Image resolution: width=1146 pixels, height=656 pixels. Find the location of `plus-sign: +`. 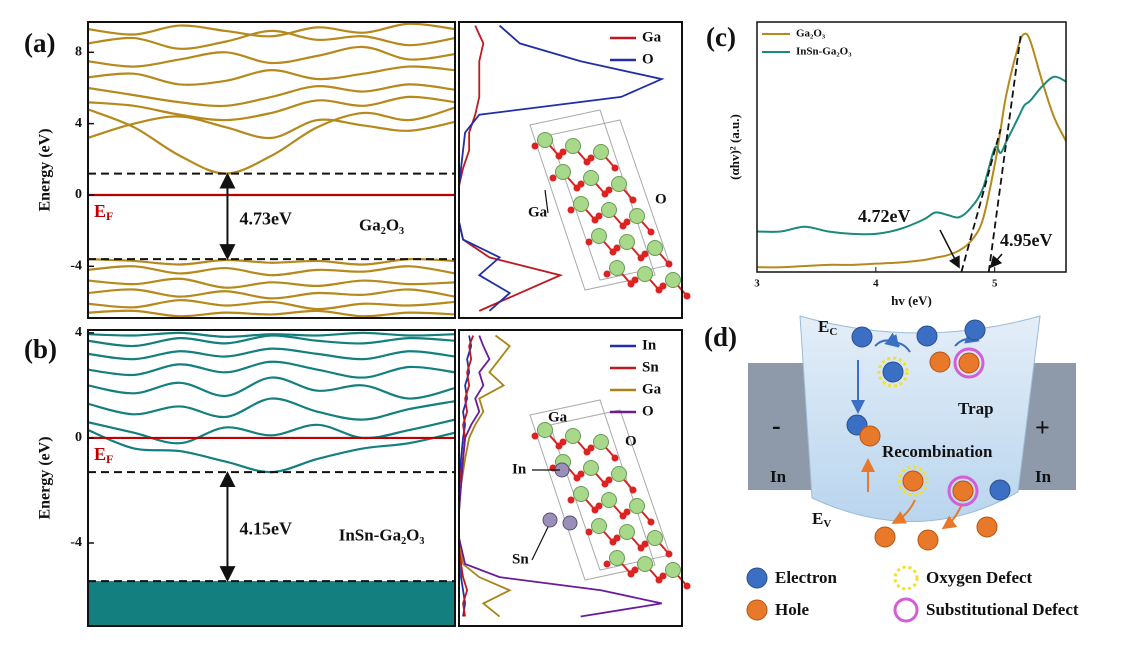

plus-sign: + is located at coordinates (1042, 427).